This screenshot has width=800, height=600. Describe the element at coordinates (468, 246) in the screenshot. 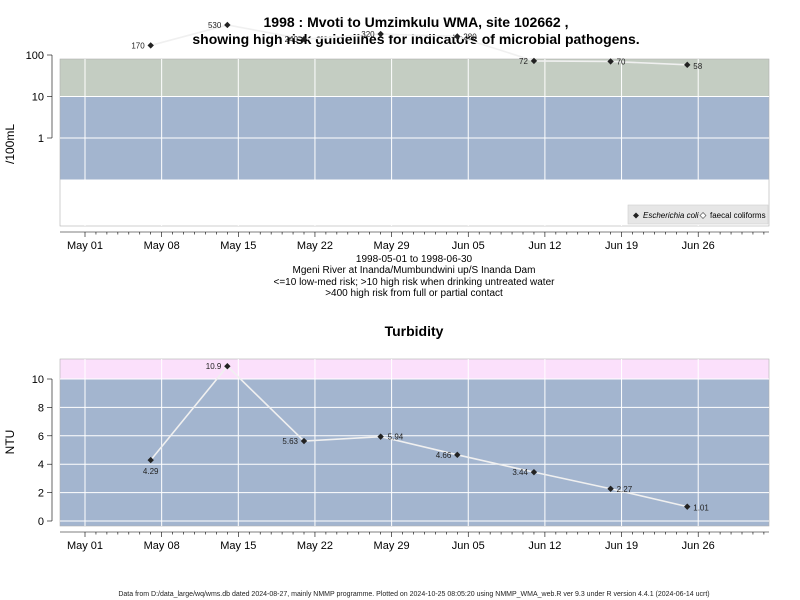

I see `ecoli-x-tick-label: Jun 05` at that location.